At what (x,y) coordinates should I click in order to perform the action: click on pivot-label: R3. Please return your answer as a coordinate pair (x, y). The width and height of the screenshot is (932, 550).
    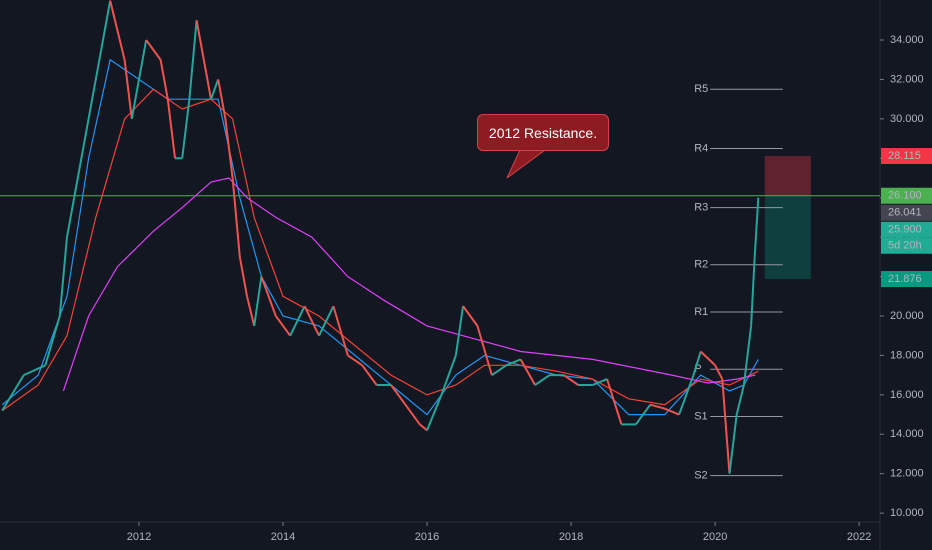
    Looking at the image, I should click on (701, 207).